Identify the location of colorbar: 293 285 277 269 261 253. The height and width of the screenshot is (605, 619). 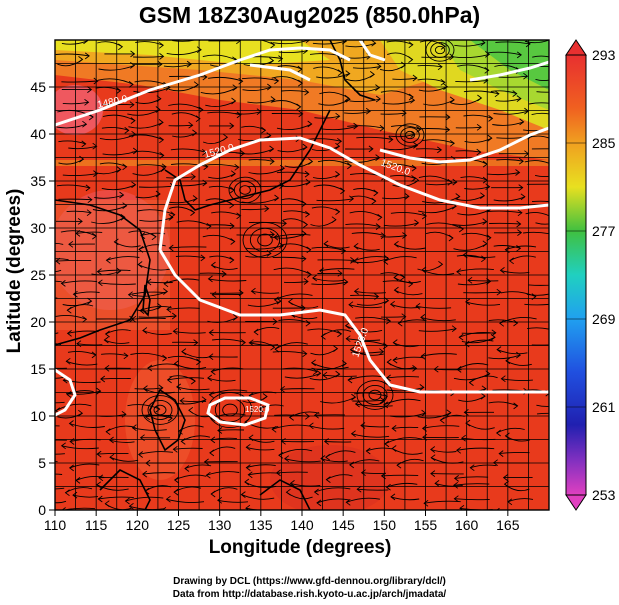
(590, 275).